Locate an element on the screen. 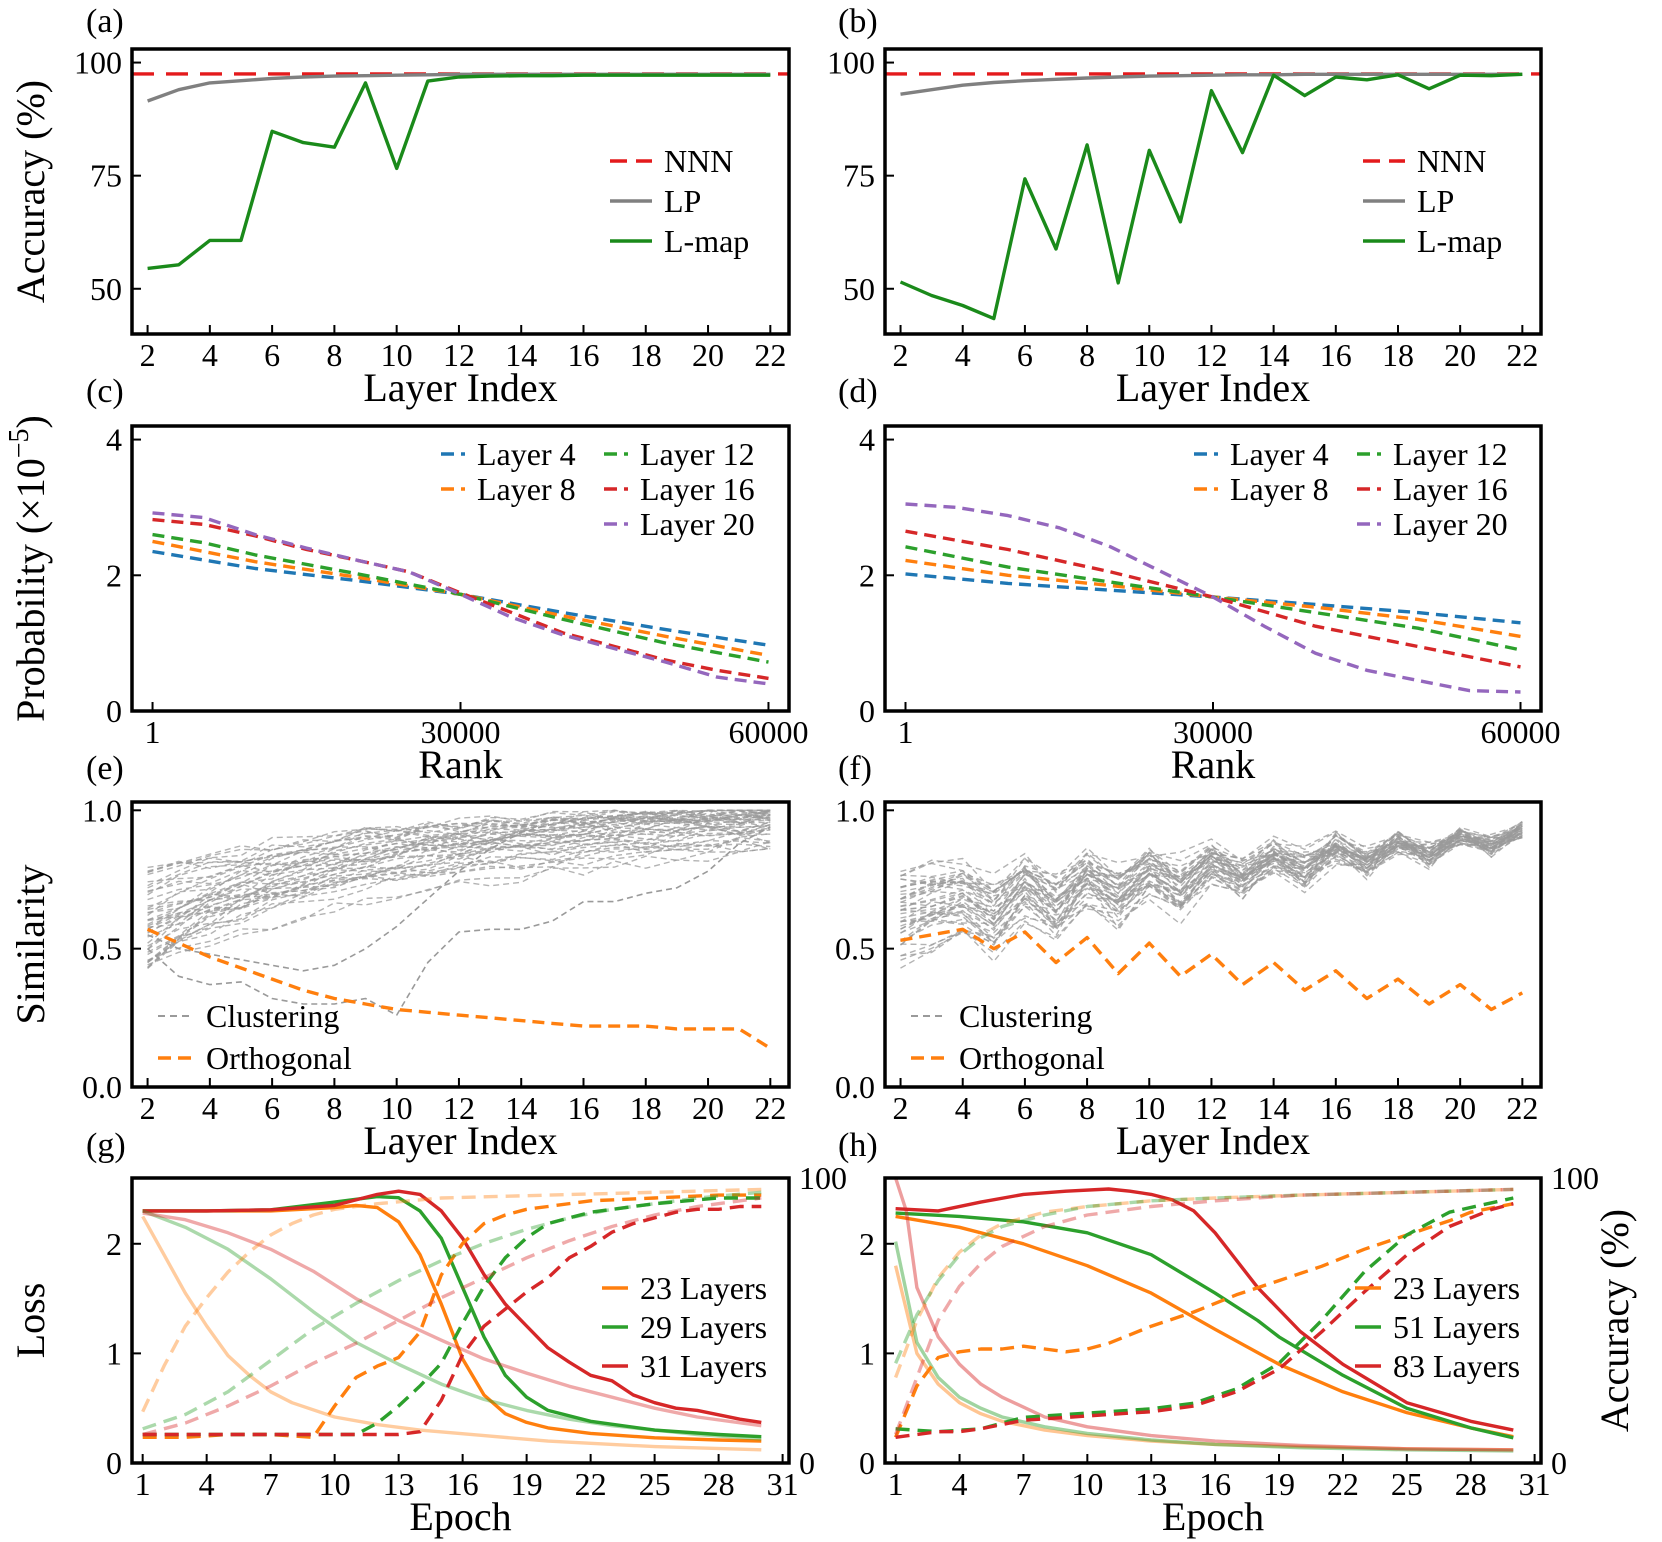 The height and width of the screenshot is (1542, 1662). legend-label: 23 Layers is located at coordinates (703, 1288).